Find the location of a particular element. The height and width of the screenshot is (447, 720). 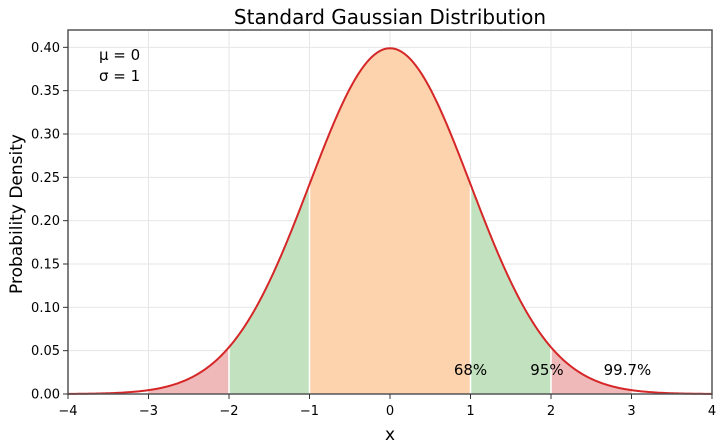

sigma-label: σ = 1 is located at coordinates (119, 76).